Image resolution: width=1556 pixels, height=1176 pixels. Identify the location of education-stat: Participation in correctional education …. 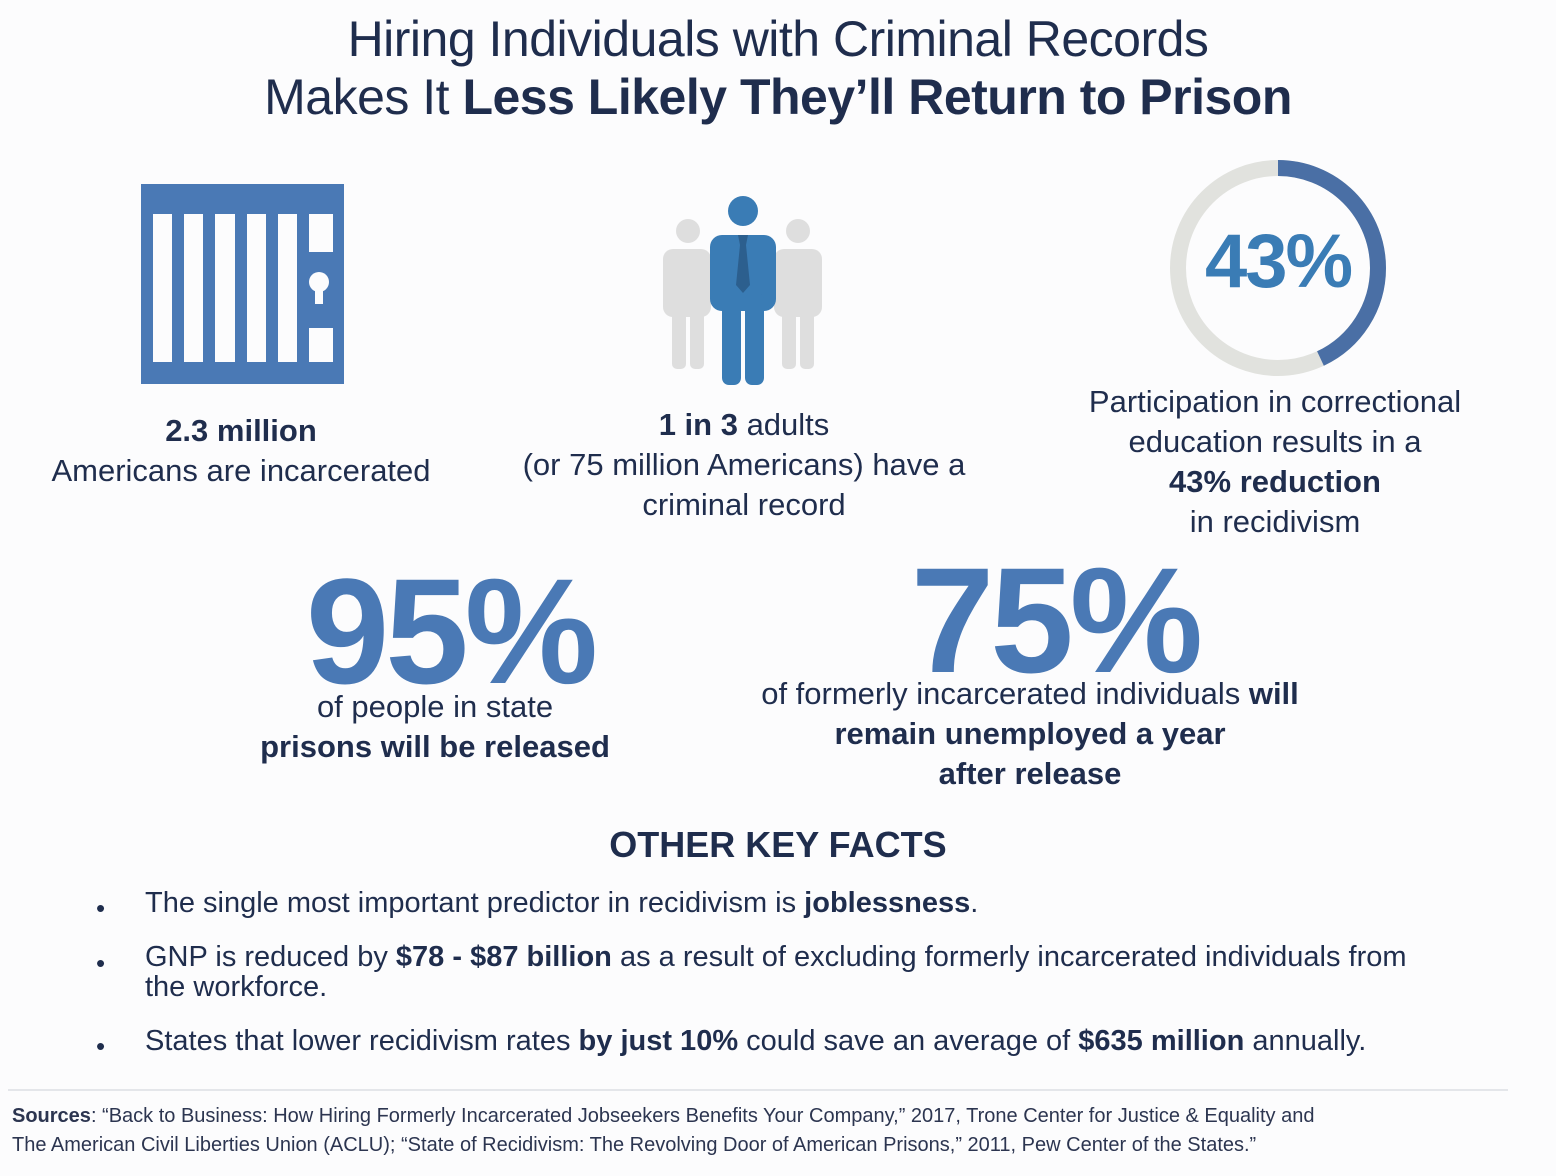
(1275, 462).